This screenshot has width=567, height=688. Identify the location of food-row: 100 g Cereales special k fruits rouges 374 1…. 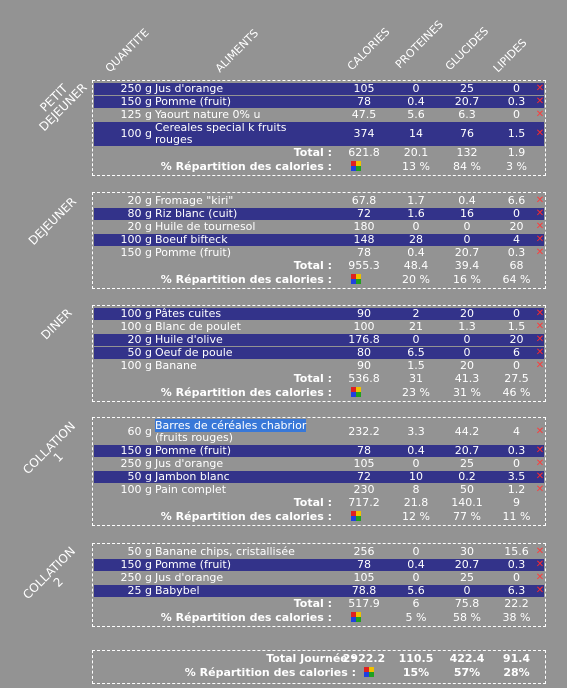
(319, 134).